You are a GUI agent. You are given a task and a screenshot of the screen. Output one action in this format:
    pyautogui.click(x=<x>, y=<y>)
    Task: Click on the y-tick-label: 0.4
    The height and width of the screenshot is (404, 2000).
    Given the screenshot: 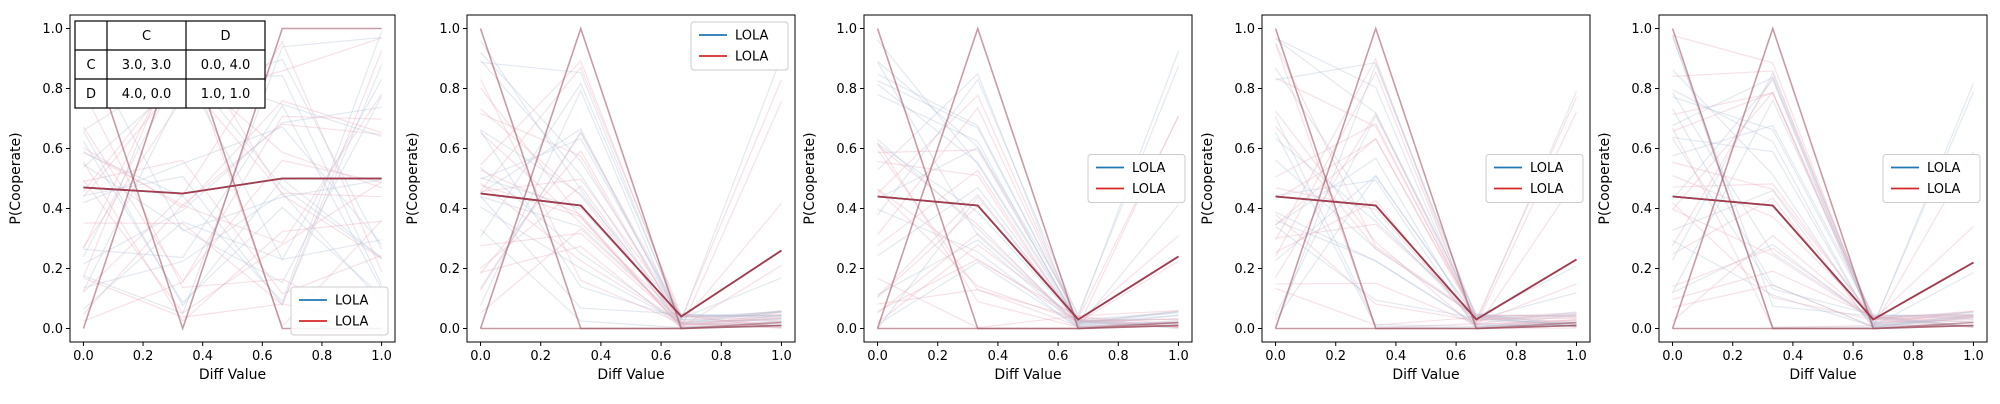 What is the action you would take?
    pyautogui.click(x=52, y=209)
    